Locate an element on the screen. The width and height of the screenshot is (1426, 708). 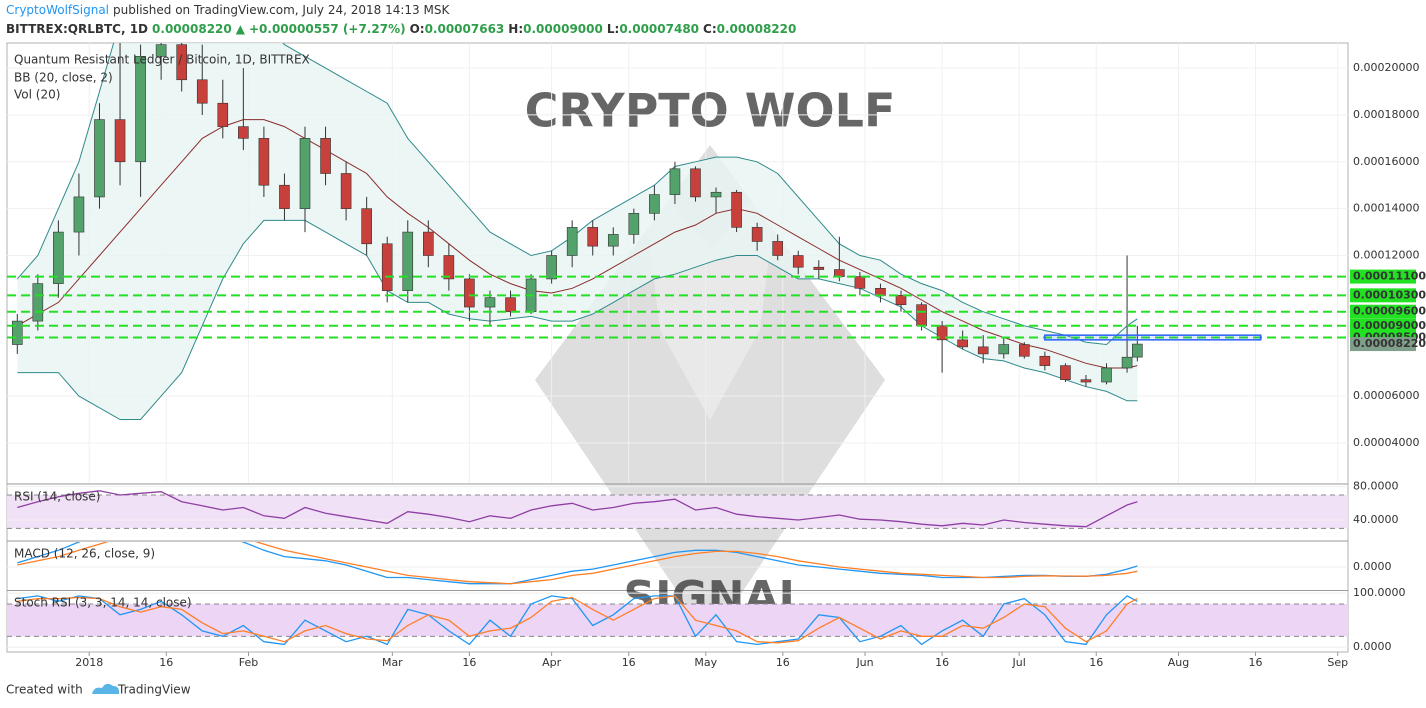
arrow: ▲ is located at coordinates (241, 29).